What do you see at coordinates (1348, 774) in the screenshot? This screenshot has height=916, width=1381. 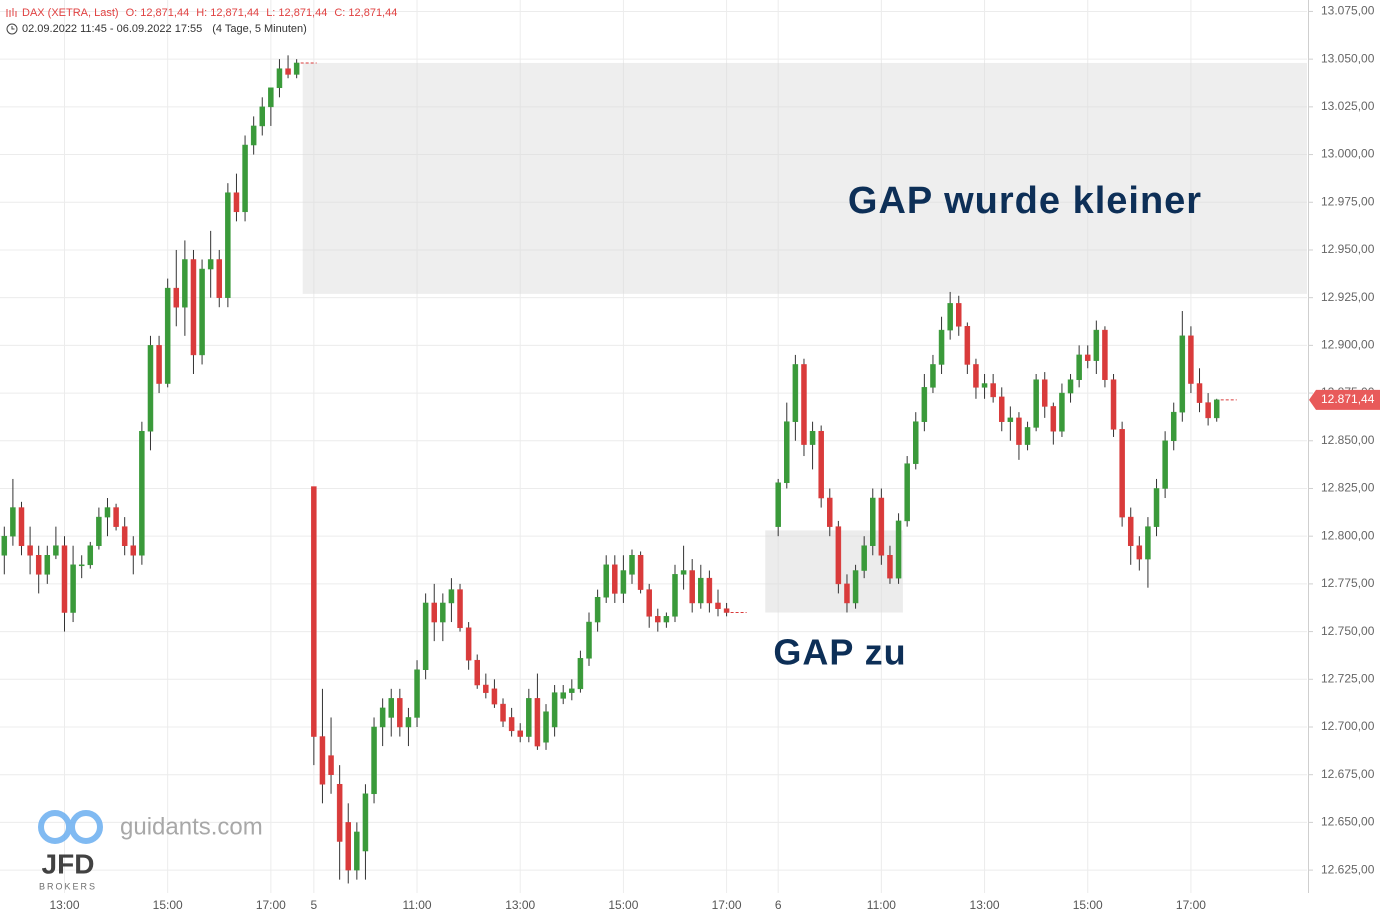 I see `y-tick-label: 12.675,00` at bounding box center [1348, 774].